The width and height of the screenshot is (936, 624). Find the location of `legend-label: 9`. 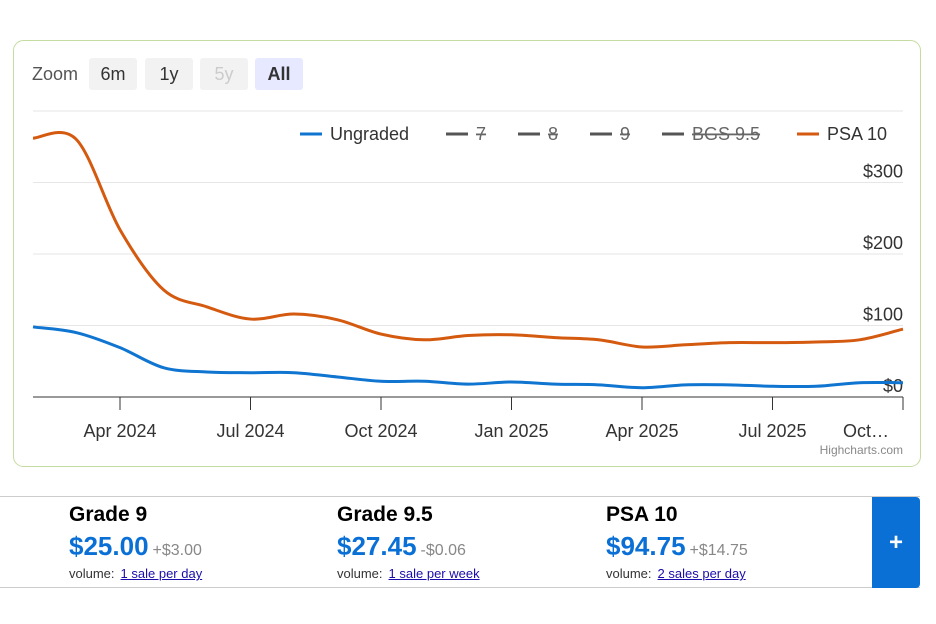

legend-label: 9 is located at coordinates (625, 134).